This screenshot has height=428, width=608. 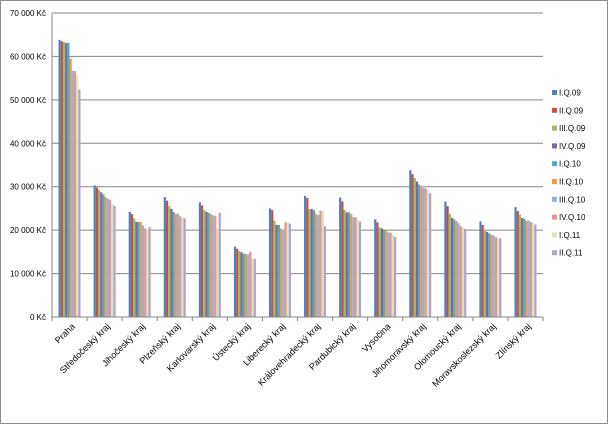 I want to click on y-tick-label: 0 Kč, so click(x=38, y=317).